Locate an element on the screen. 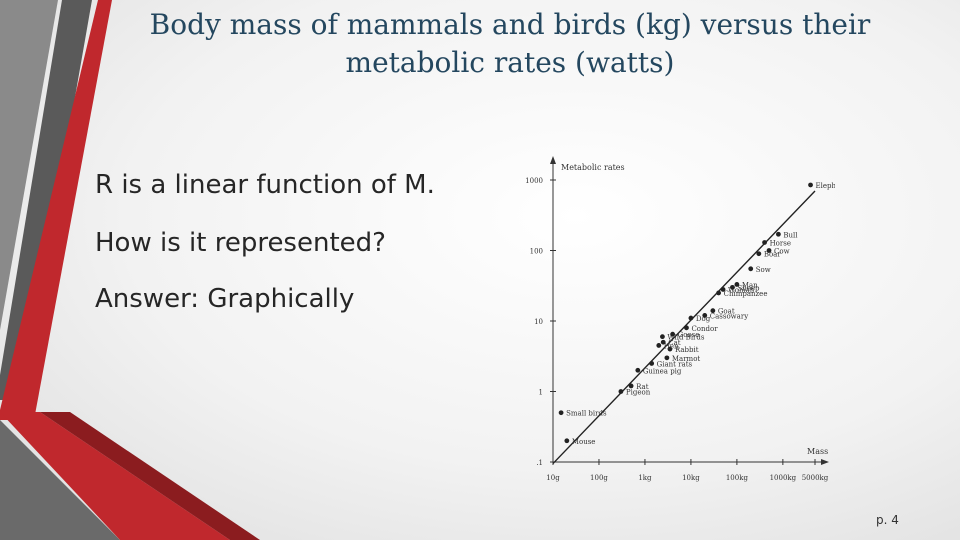 The height and width of the screenshot is (540, 960). data-point-label: Condor is located at coordinates (704, 329).